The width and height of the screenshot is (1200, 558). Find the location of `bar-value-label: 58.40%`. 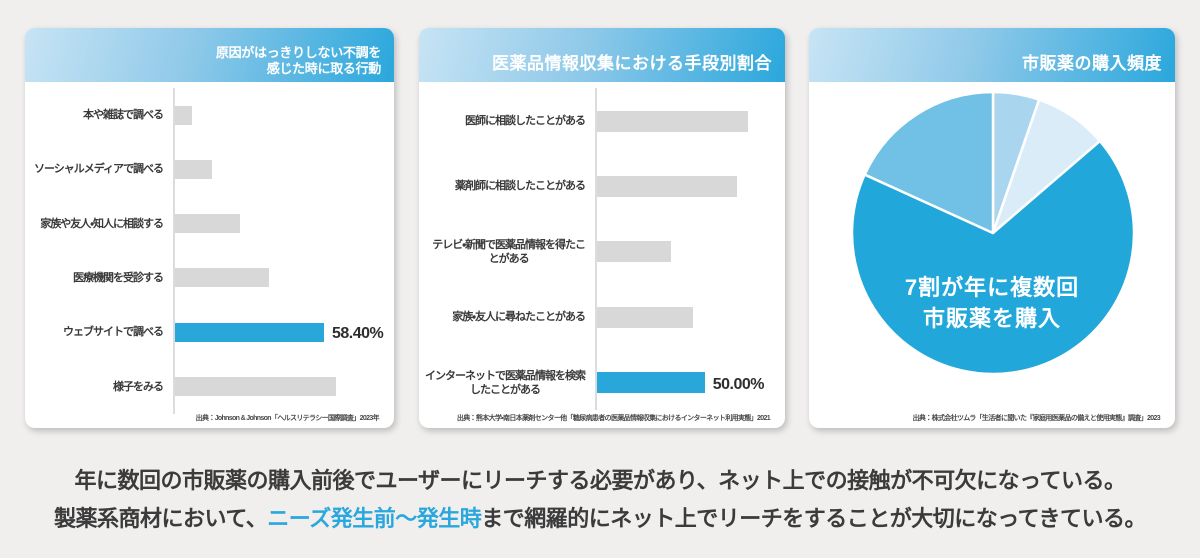

bar-value-label: 58.40% is located at coordinates (358, 334).